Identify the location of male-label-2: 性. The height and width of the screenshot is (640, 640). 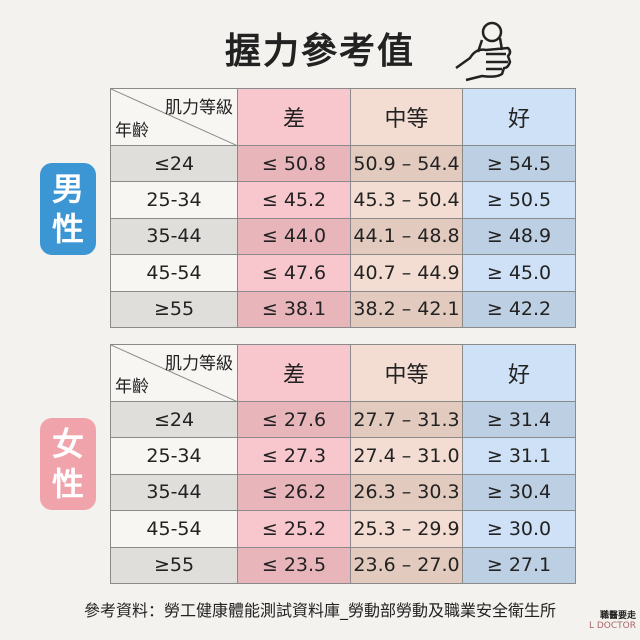
(67, 229).